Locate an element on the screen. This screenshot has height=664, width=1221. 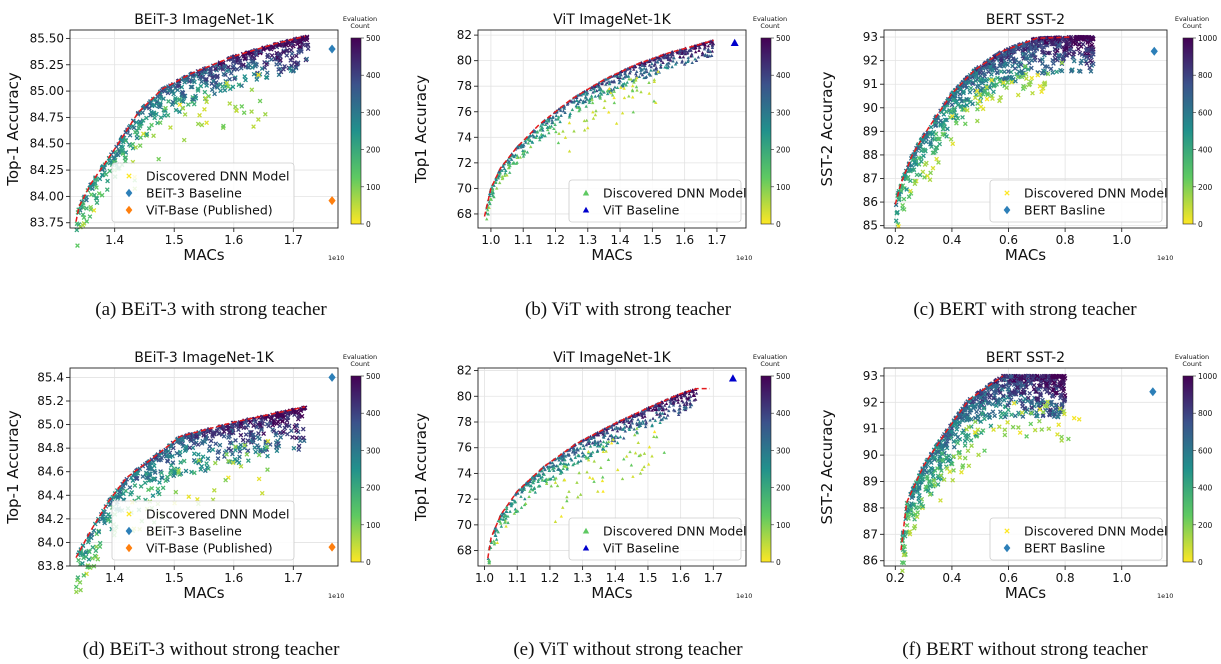
plot-frame is located at coordinates (1025, 129).